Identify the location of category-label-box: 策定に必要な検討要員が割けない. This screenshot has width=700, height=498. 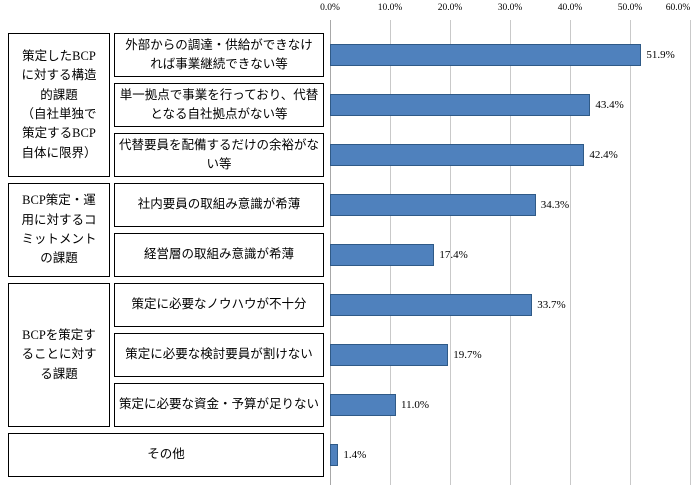
(219, 355).